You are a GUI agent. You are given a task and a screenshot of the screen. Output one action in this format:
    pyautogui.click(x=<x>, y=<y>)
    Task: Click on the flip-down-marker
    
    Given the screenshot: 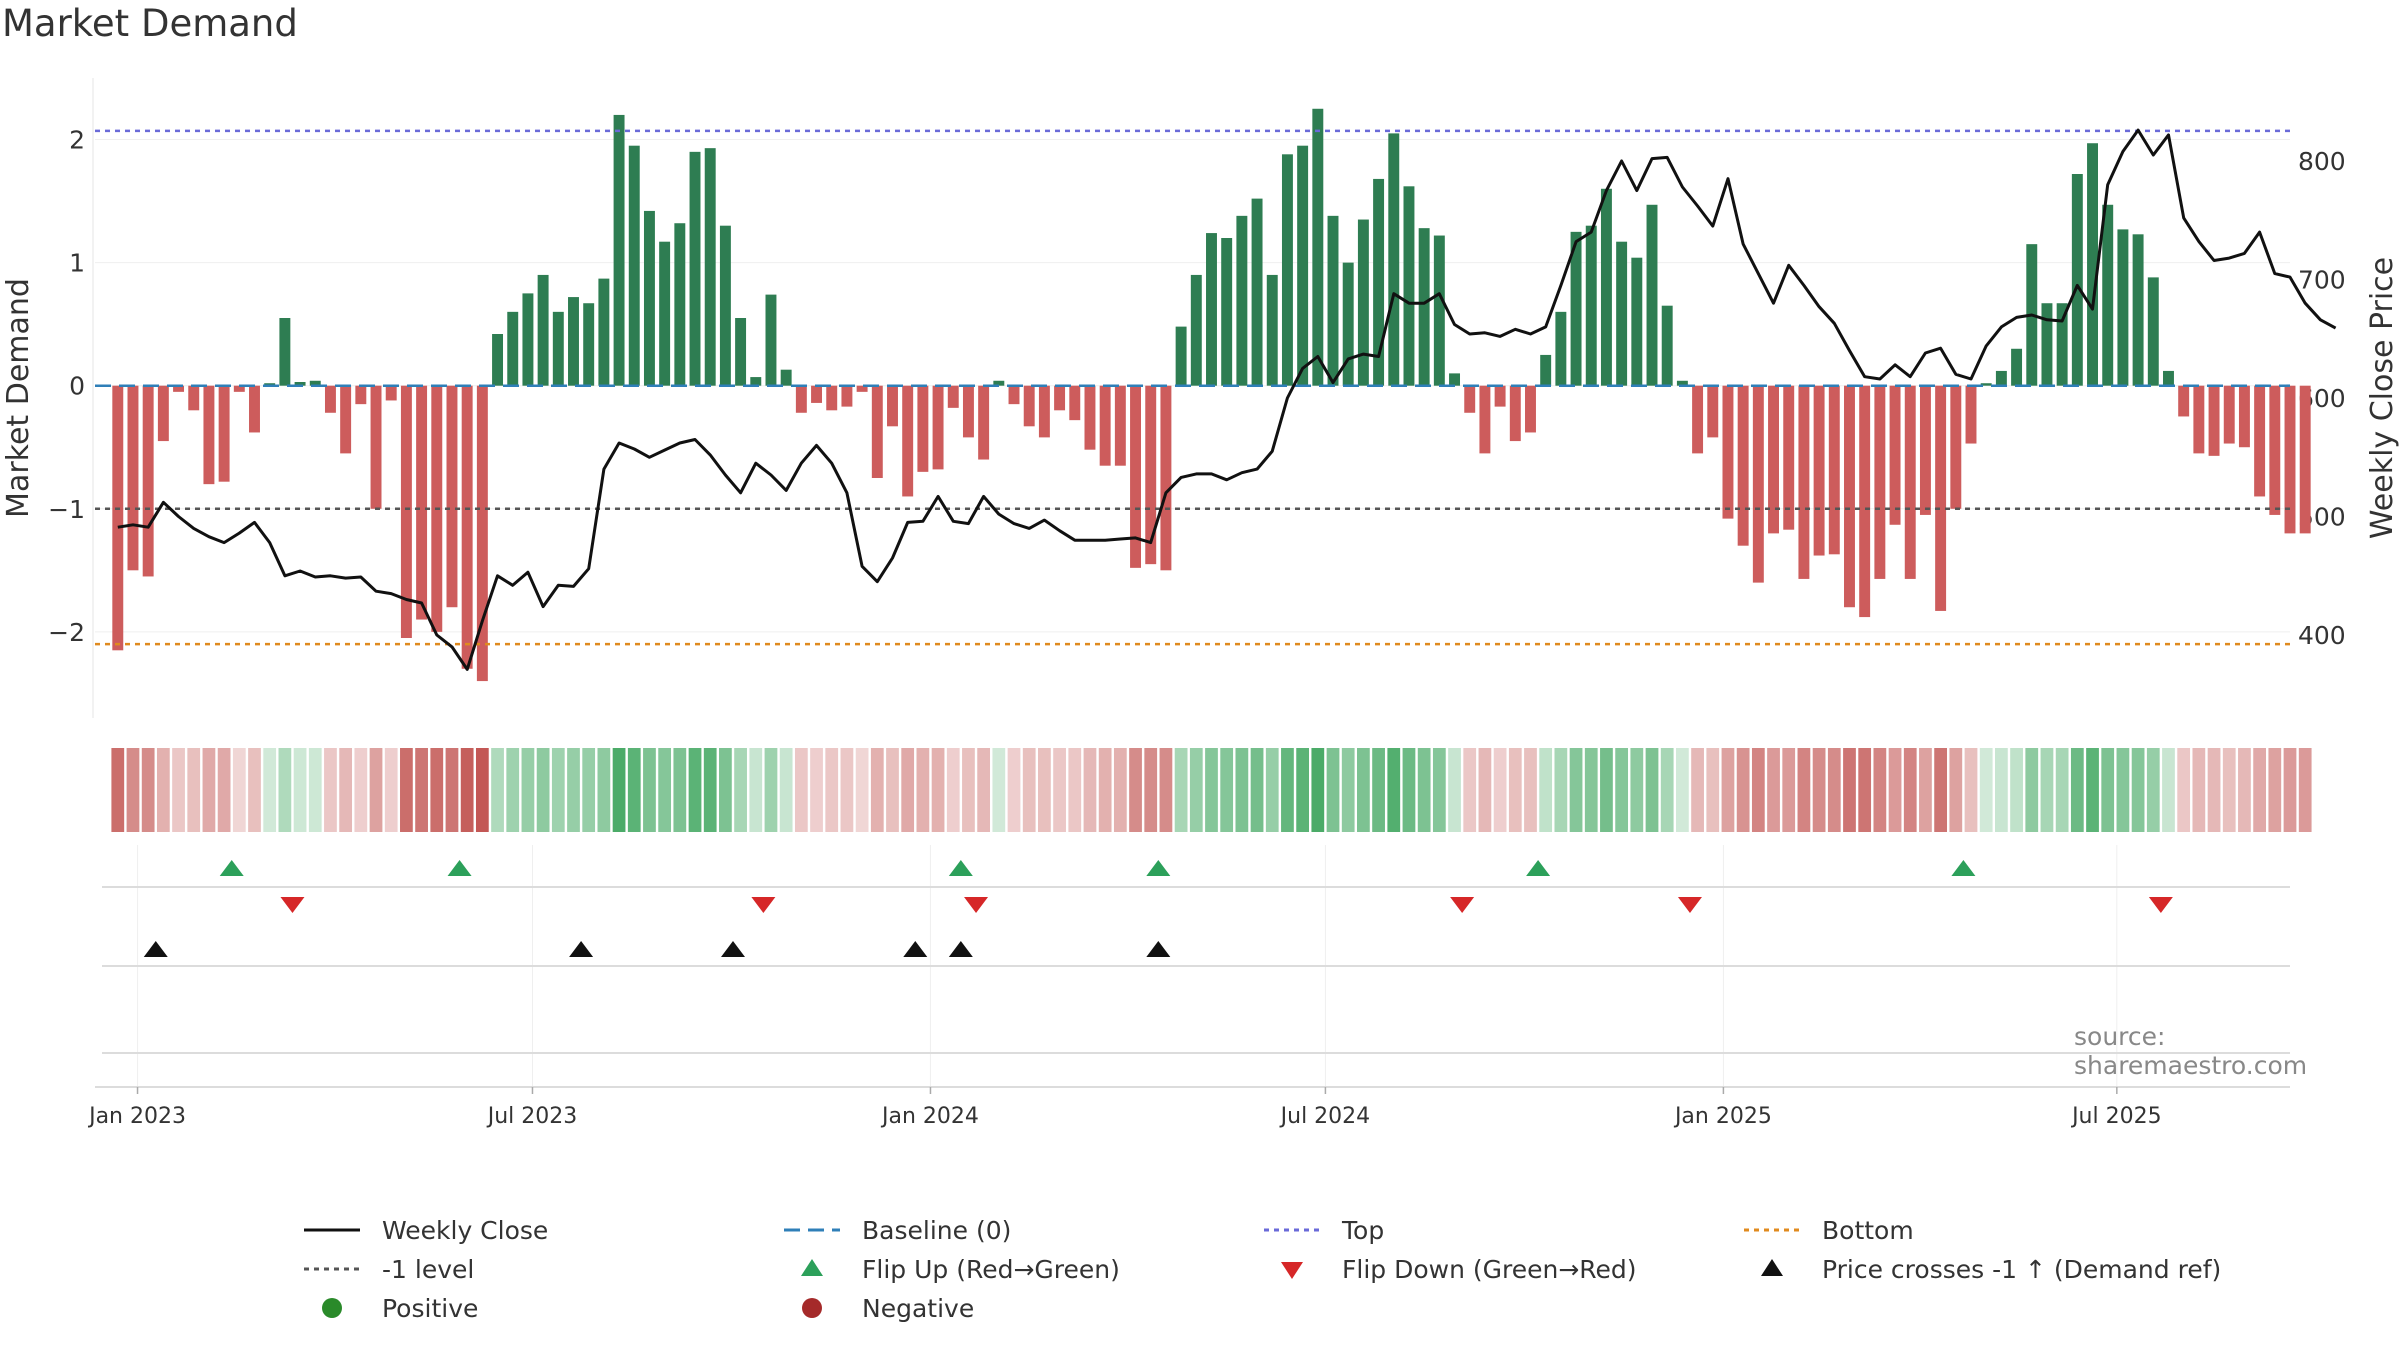 What is the action you would take?
    pyautogui.click(x=976, y=905)
    